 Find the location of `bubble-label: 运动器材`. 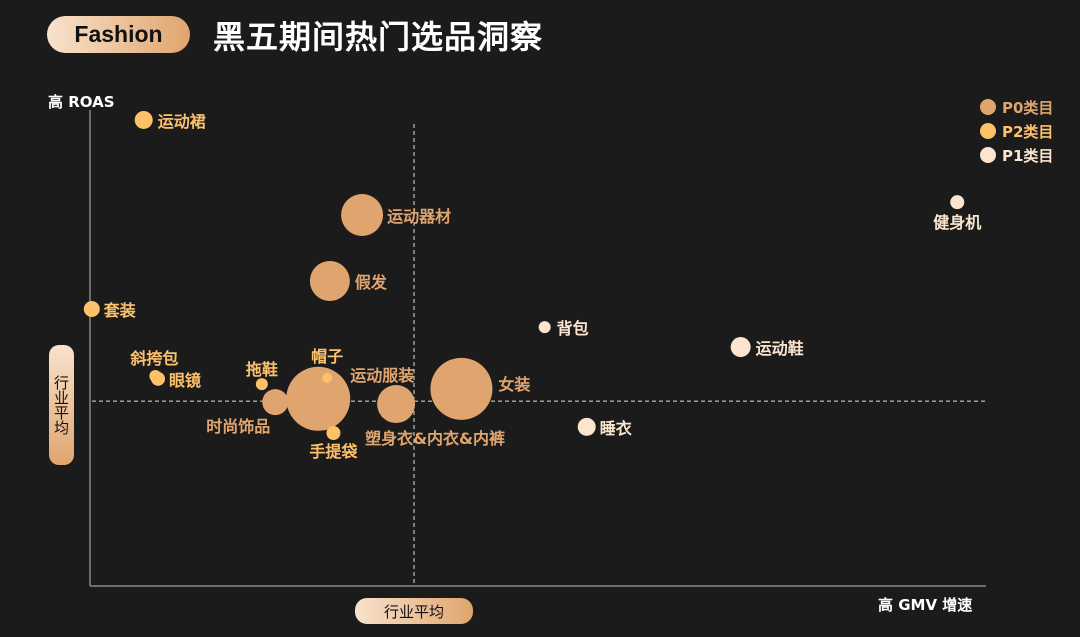

bubble-label: 运动器材 is located at coordinates (419, 216).